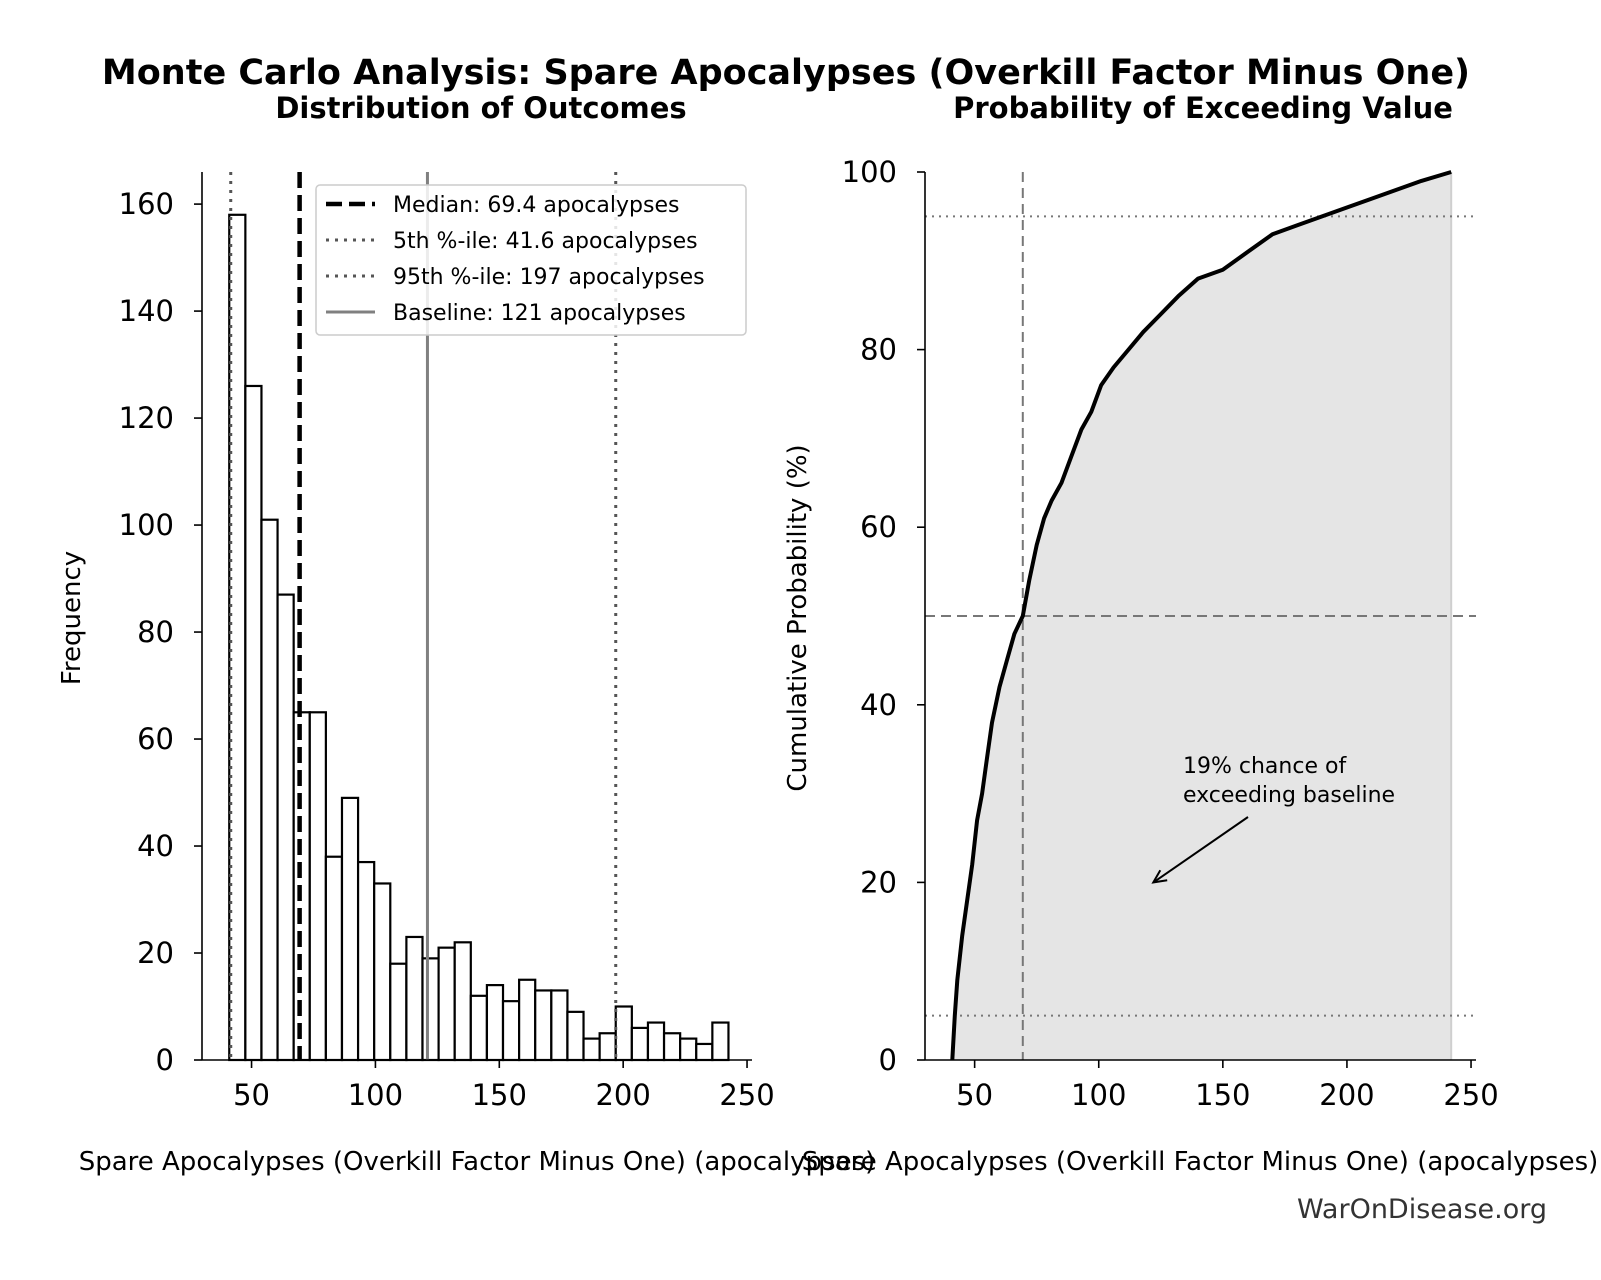  What do you see at coordinates (1200, 850) in the screenshot?
I see `annotation-arrow` at bounding box center [1200, 850].